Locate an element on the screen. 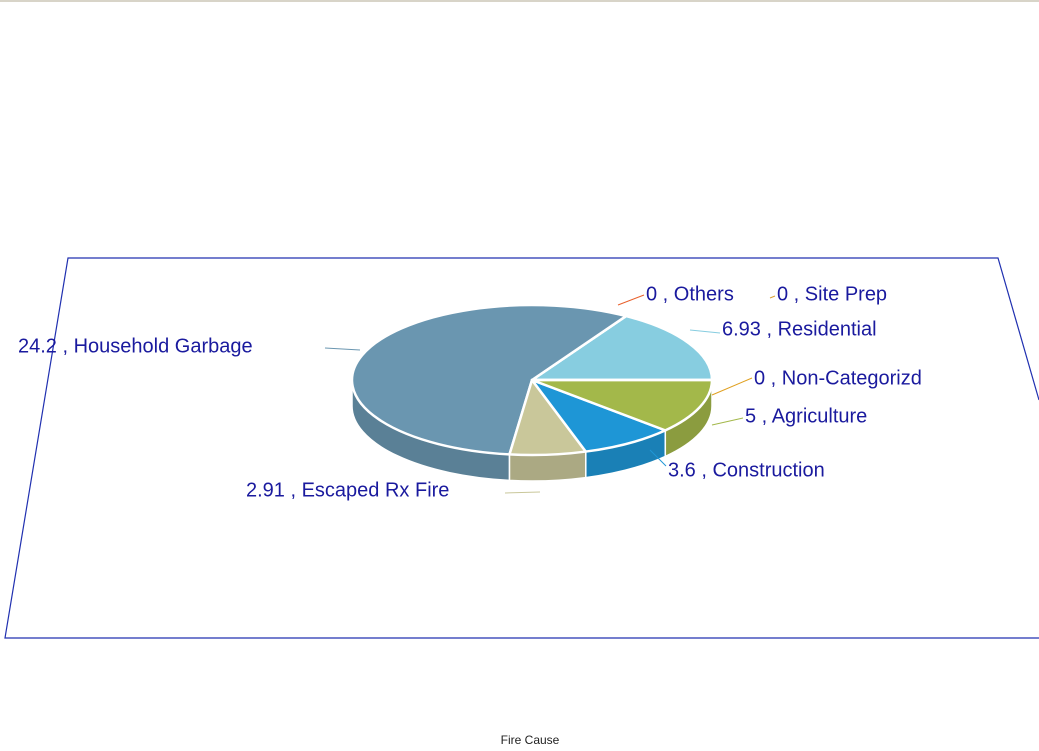 The width and height of the screenshot is (1039, 751). data-label: 0 , Non-Categorizd is located at coordinates (838, 378).